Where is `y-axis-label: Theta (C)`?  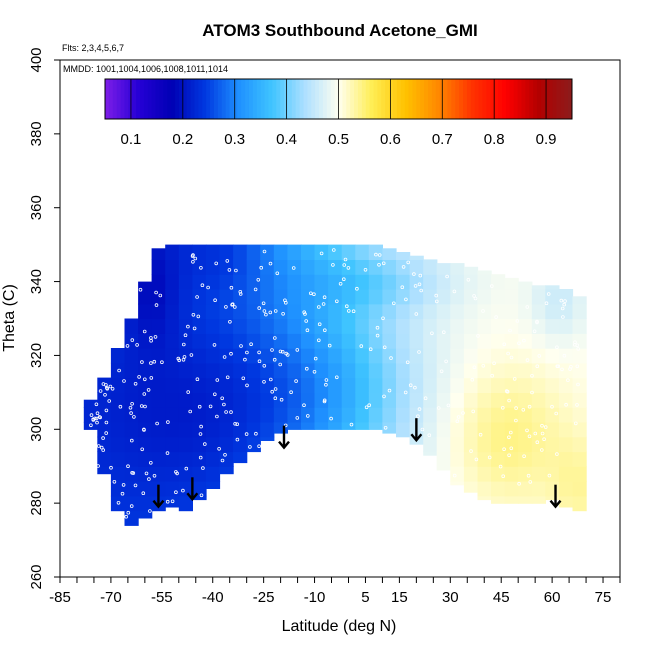
y-axis-label: Theta (C) is located at coordinates (9, 318).